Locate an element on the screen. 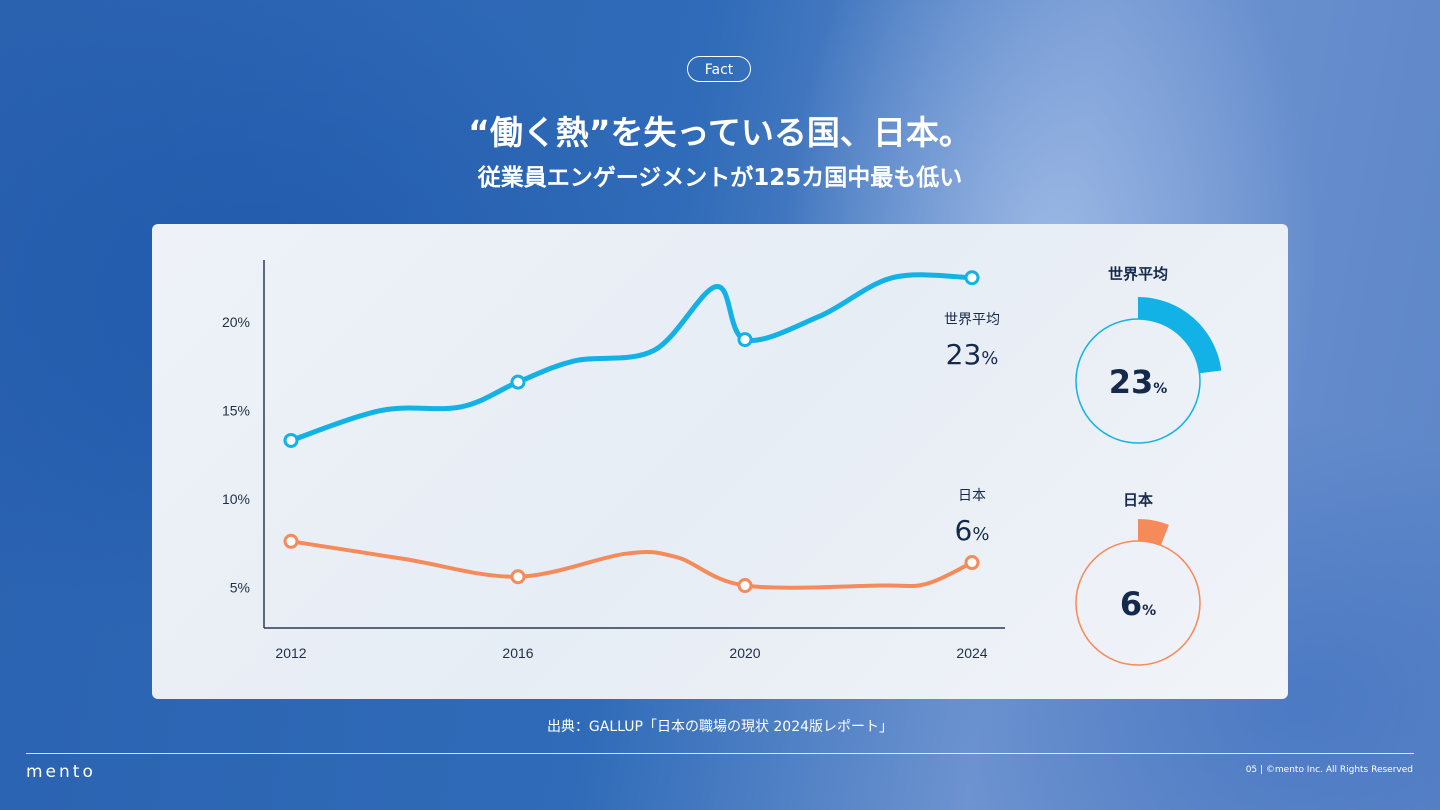 This screenshot has width=1440, height=810. x-tick-label: 2016 is located at coordinates (517, 653).